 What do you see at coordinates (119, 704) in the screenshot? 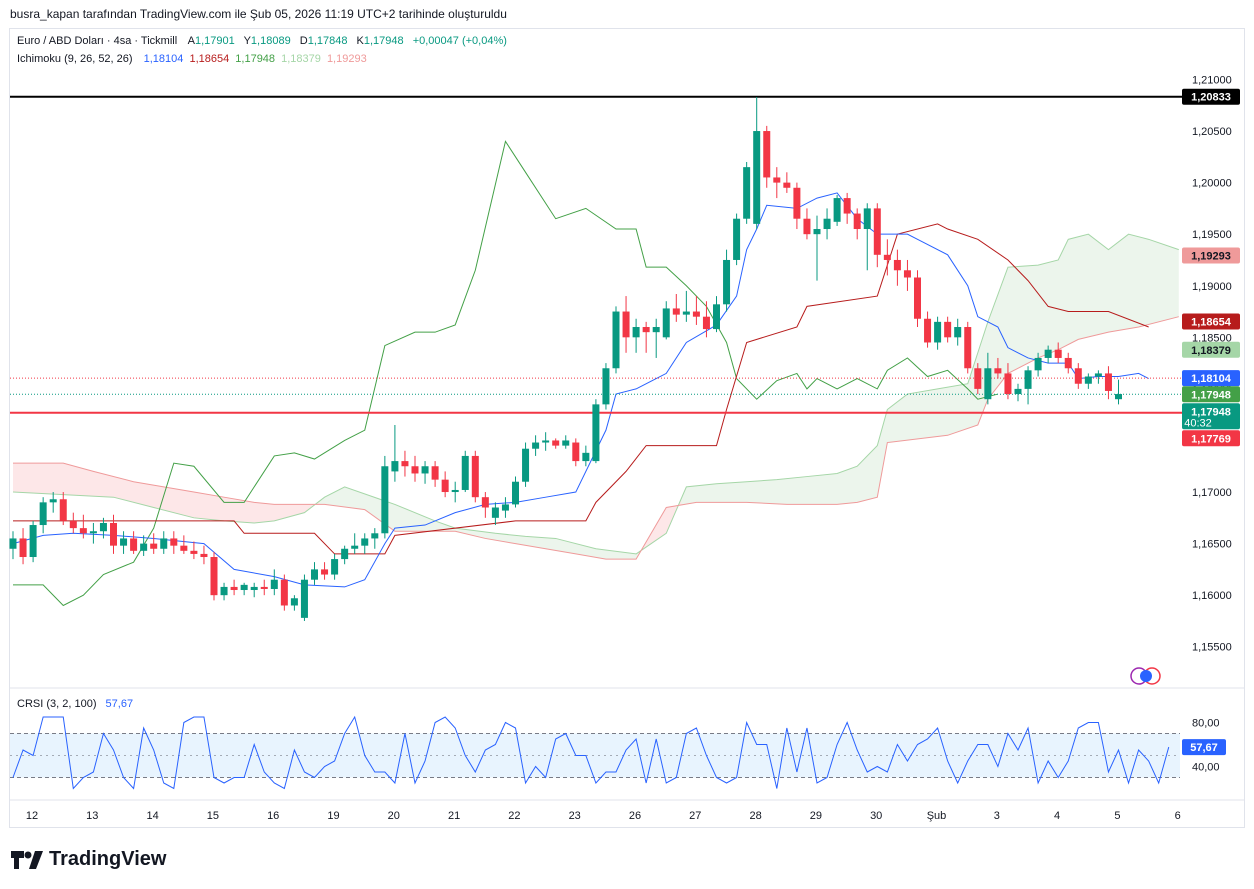
I see `crsi-value: 57,67` at bounding box center [119, 704].